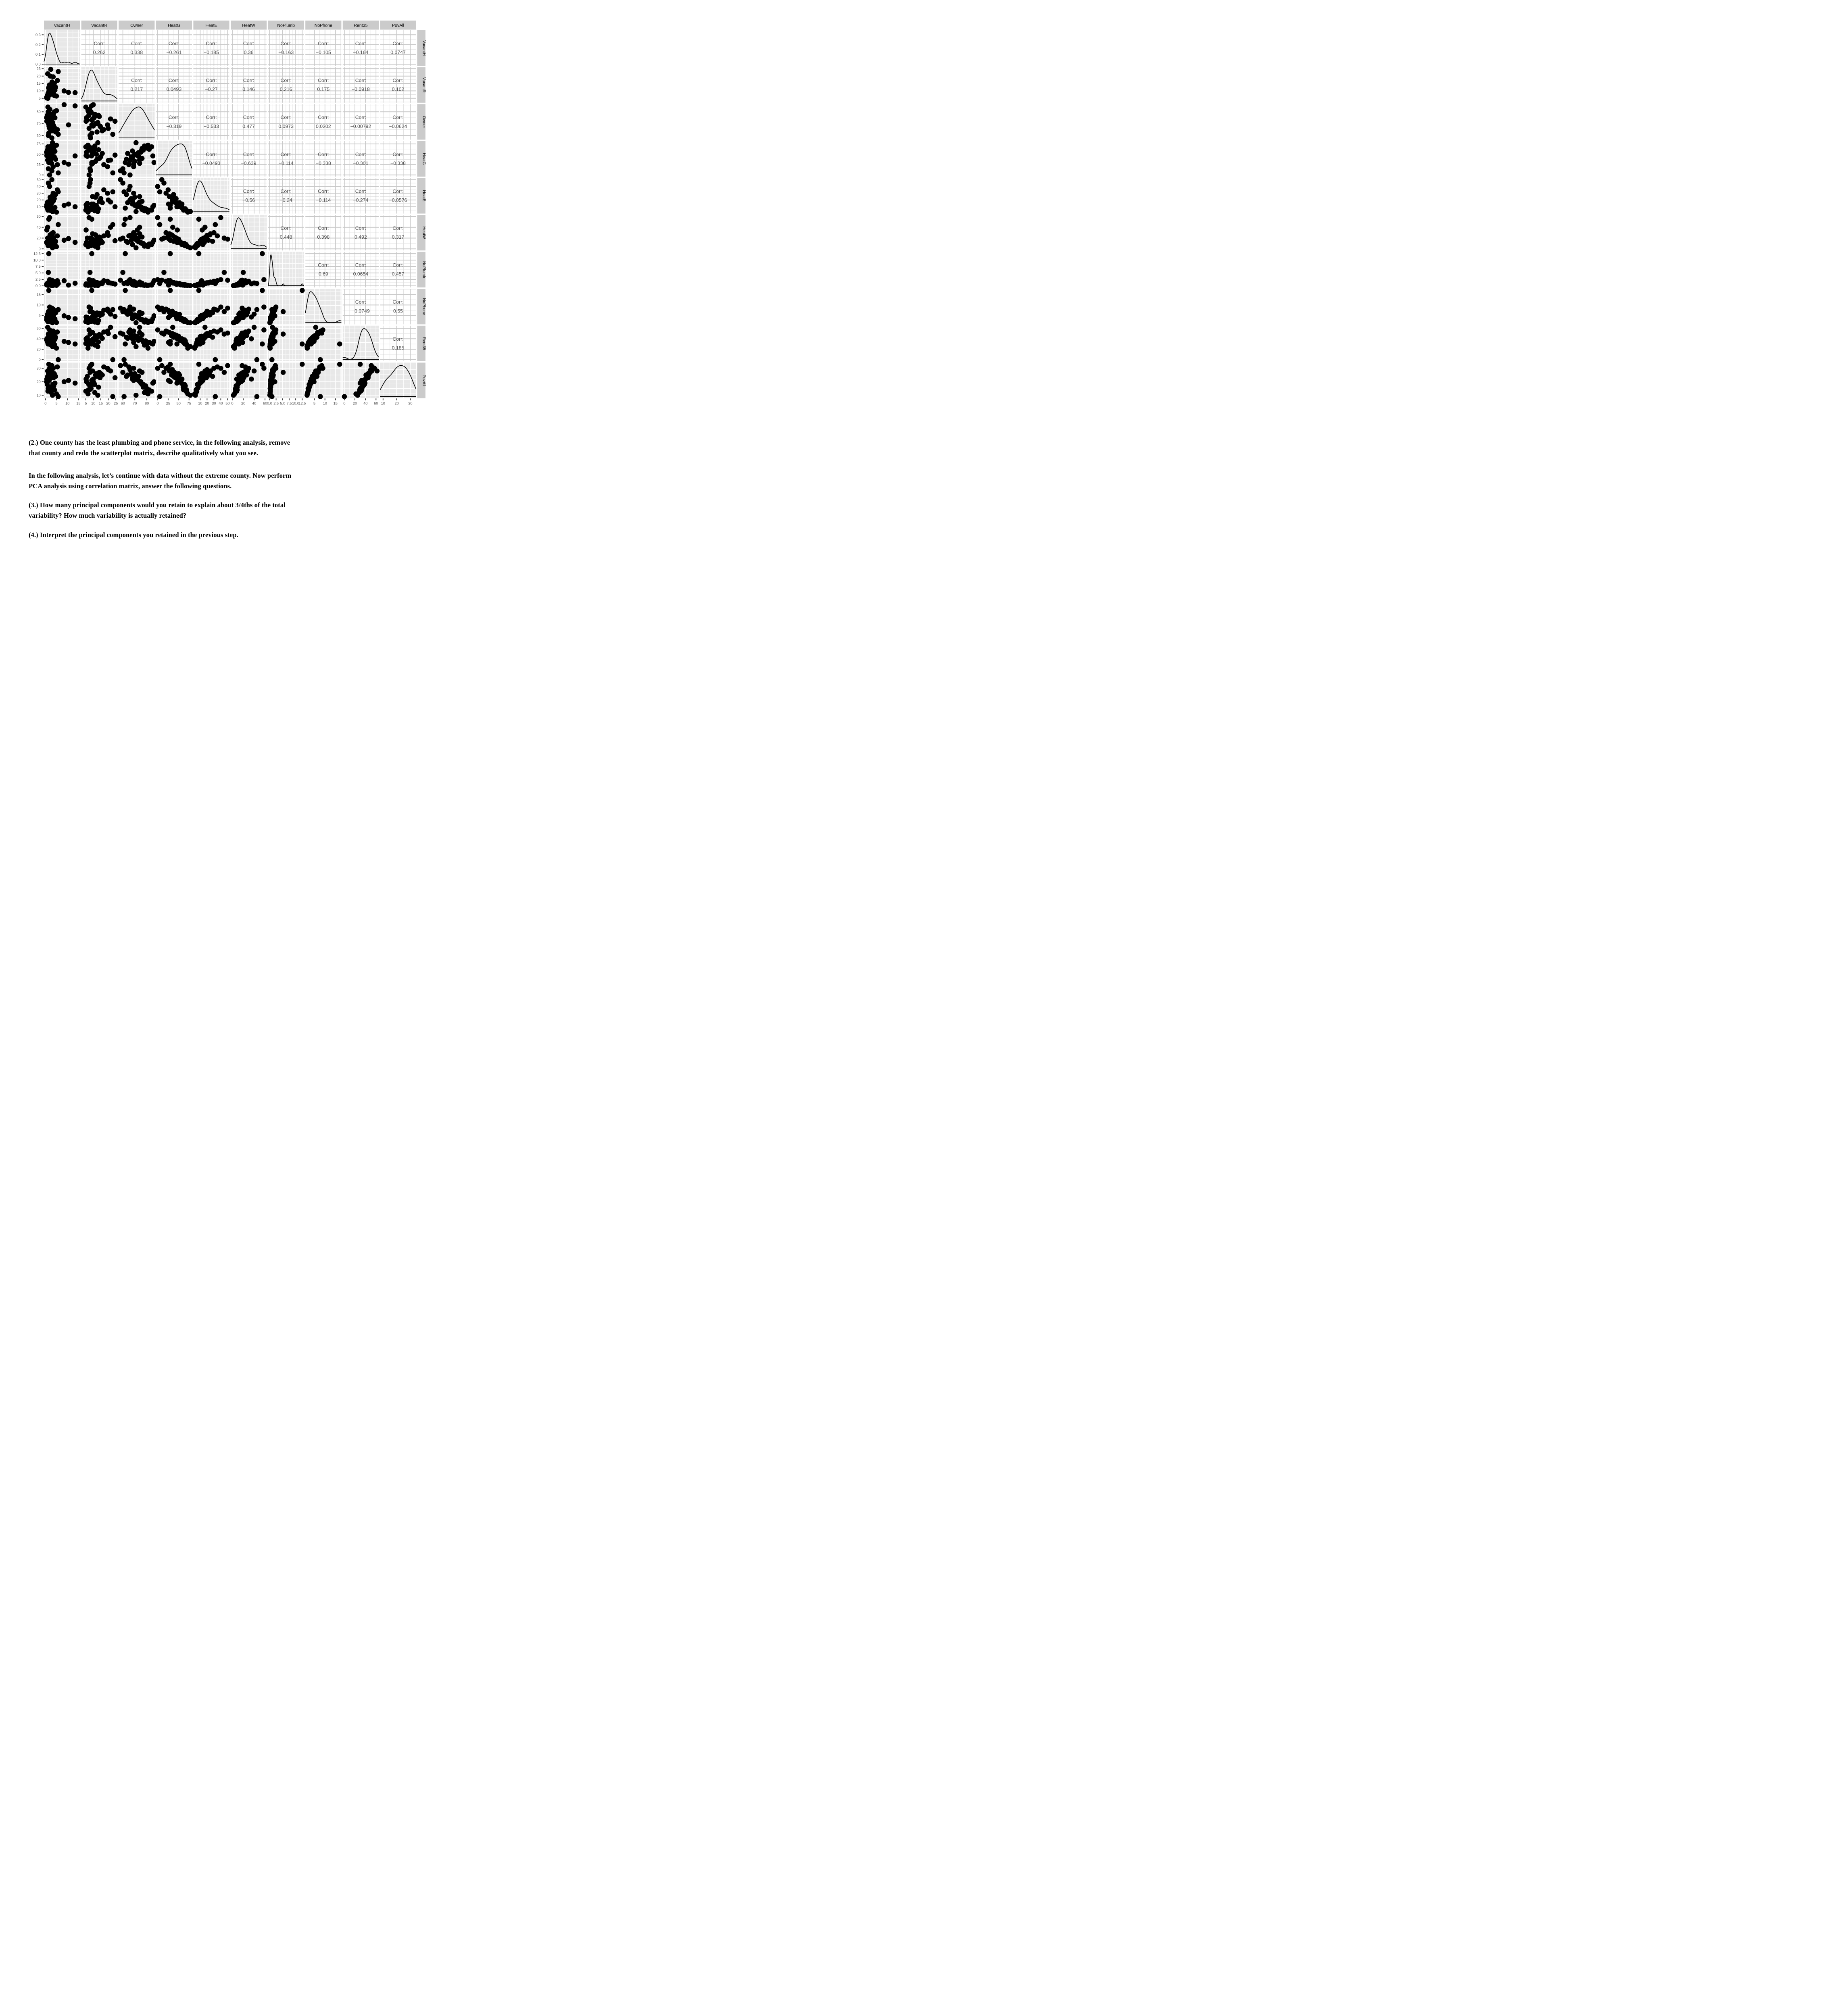  I want to click on corr-value: 0.36, so click(249, 53).